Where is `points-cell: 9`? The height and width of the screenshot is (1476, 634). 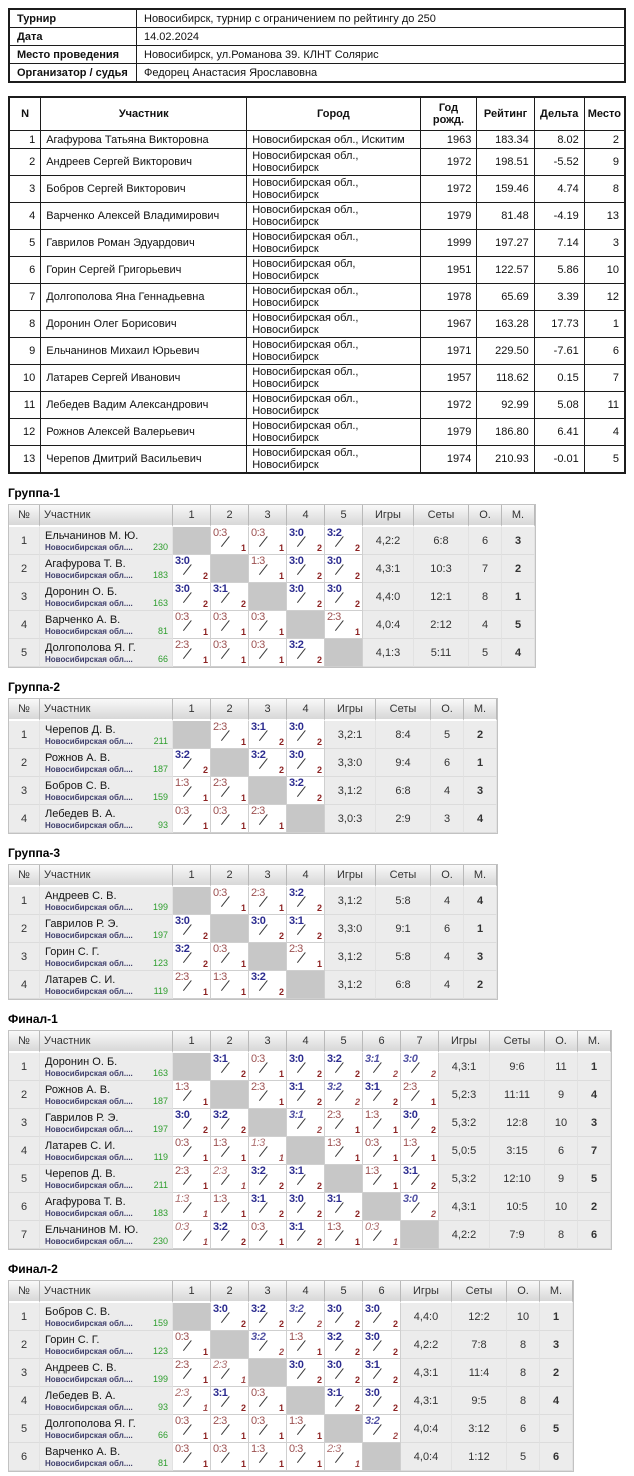
points-cell: 9 is located at coordinates (561, 1179).